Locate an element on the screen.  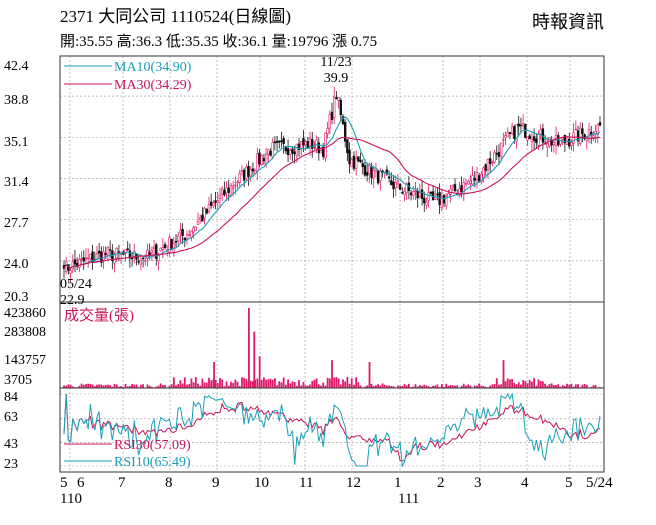
low-annotation-date: 05/24 is located at coordinates (76, 284).